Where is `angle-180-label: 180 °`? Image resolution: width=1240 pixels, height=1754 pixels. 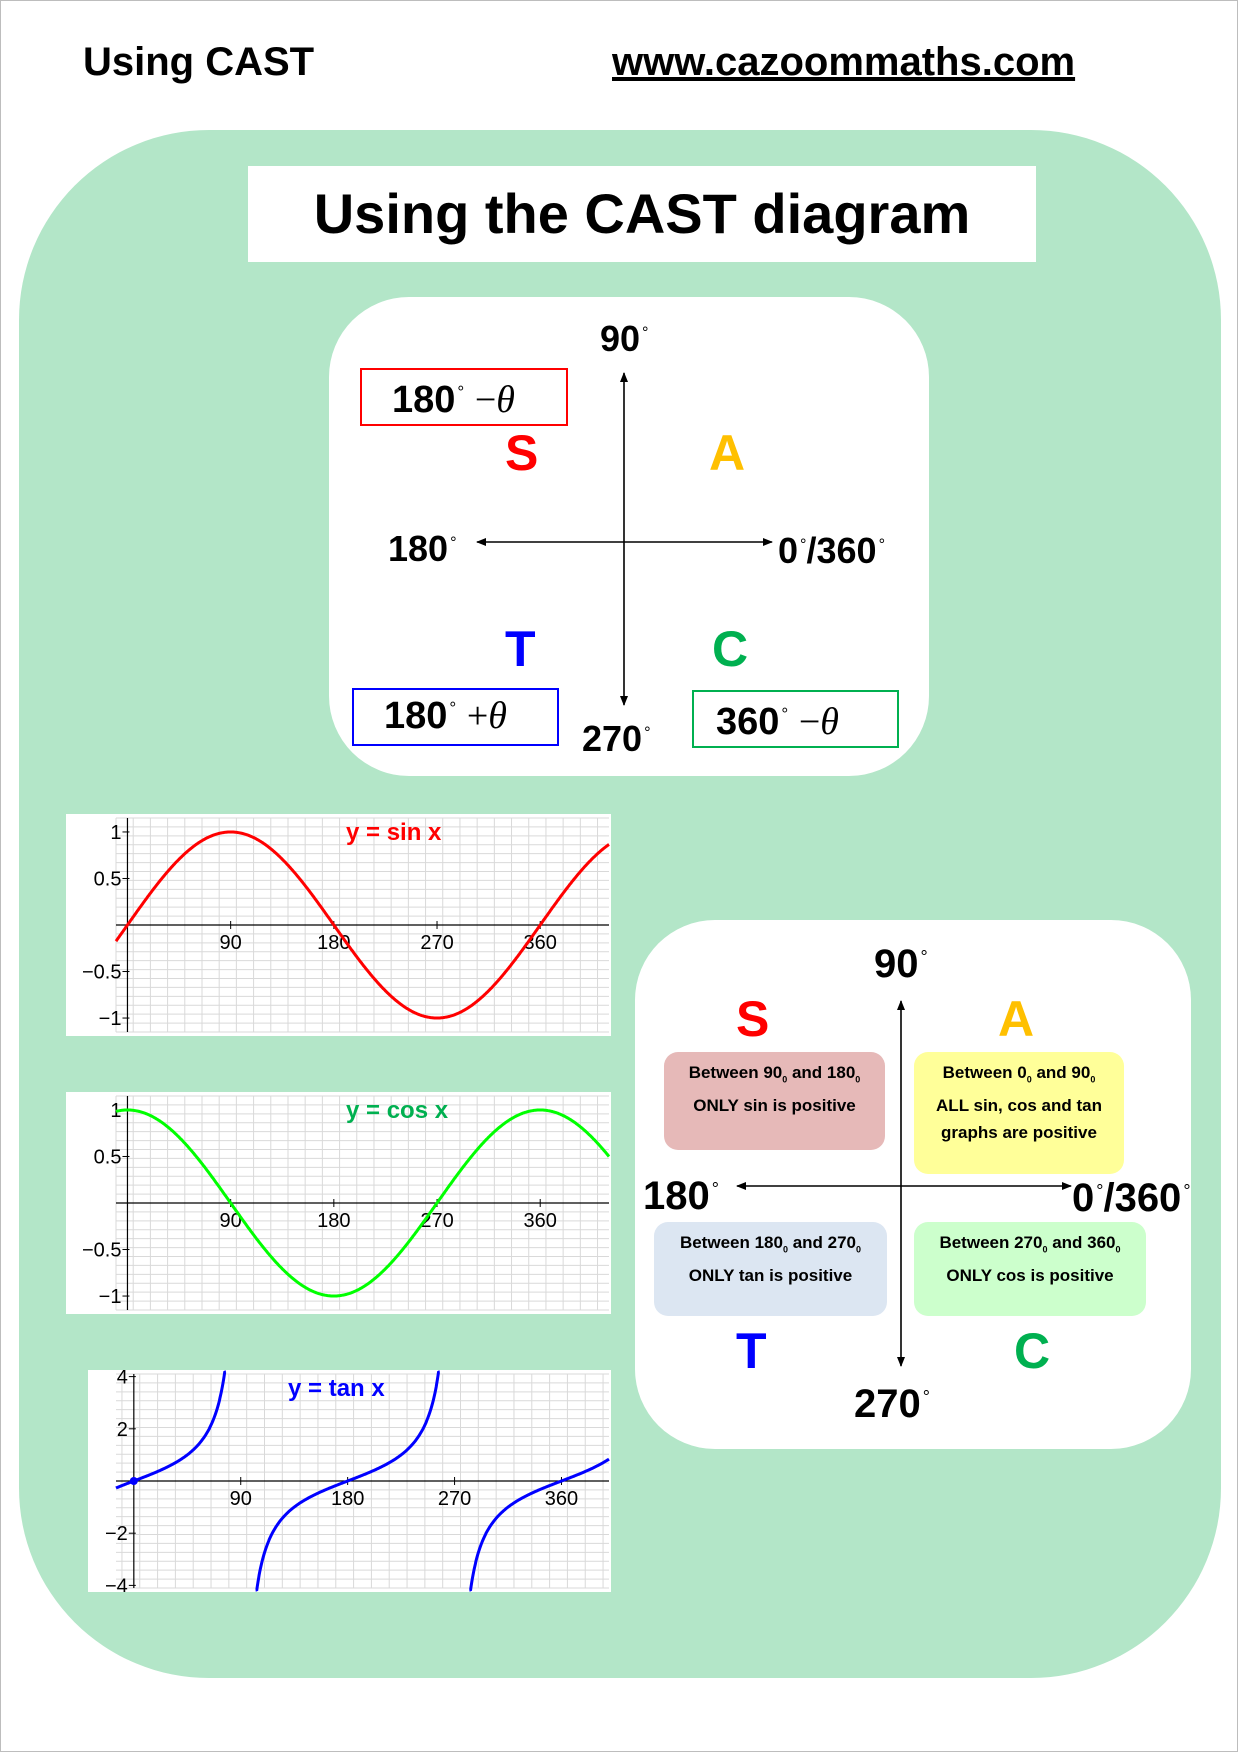
angle-180-label: 180 ° is located at coordinates (422, 548).